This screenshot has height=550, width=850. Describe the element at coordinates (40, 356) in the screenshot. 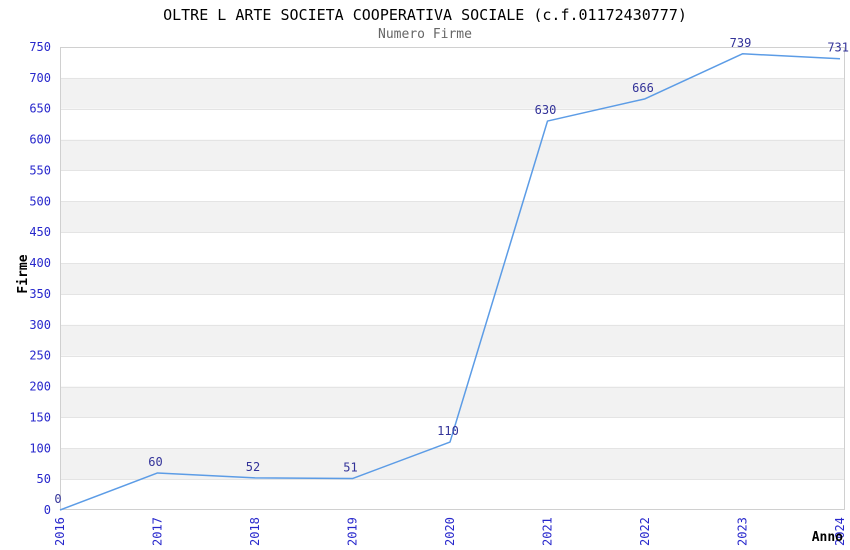

I see `y-tick-label: 250` at that location.